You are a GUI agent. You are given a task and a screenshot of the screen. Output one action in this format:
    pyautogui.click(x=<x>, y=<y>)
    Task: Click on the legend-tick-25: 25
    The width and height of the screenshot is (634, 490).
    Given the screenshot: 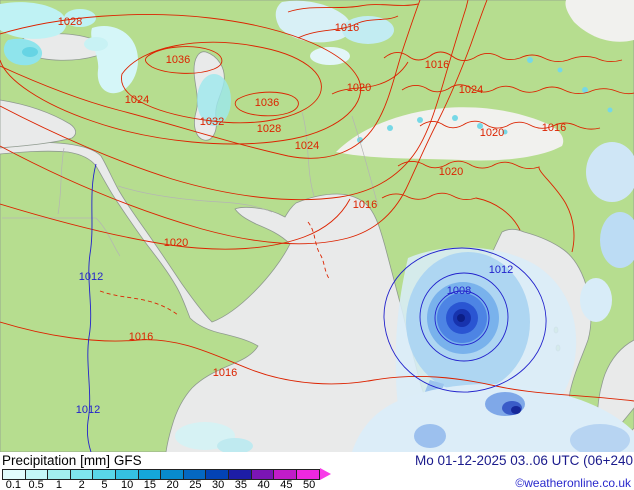 What is the action you would take?
    pyautogui.click(x=195, y=484)
    